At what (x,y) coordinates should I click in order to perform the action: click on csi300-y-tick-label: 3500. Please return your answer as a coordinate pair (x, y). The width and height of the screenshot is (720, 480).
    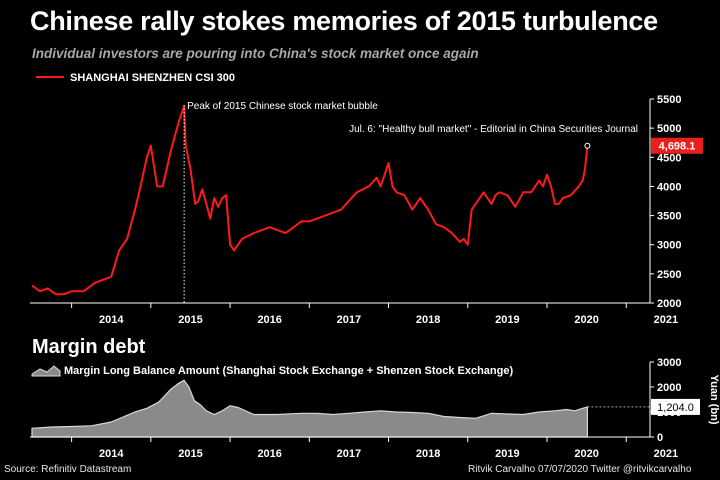
    Looking at the image, I should click on (669, 217).